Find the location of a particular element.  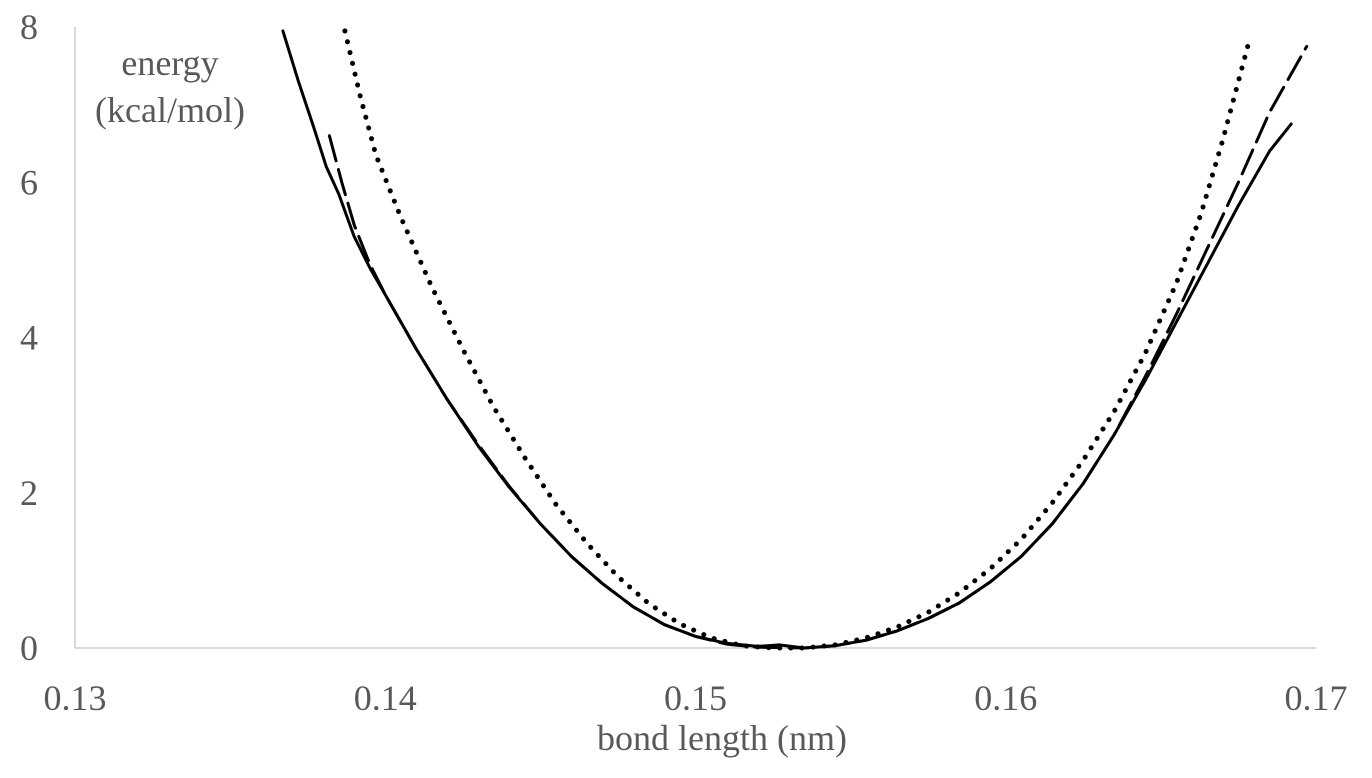

y-axis-title-line-2: (kcal/mol) is located at coordinates (170, 110).